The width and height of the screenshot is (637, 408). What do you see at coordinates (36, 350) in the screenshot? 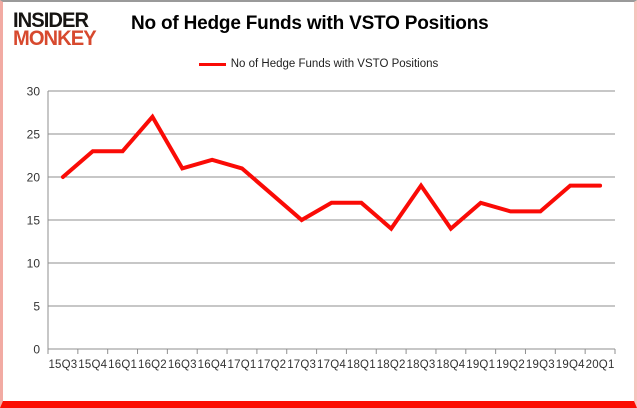
I see `y-axis-tick-label: 0` at bounding box center [36, 350].